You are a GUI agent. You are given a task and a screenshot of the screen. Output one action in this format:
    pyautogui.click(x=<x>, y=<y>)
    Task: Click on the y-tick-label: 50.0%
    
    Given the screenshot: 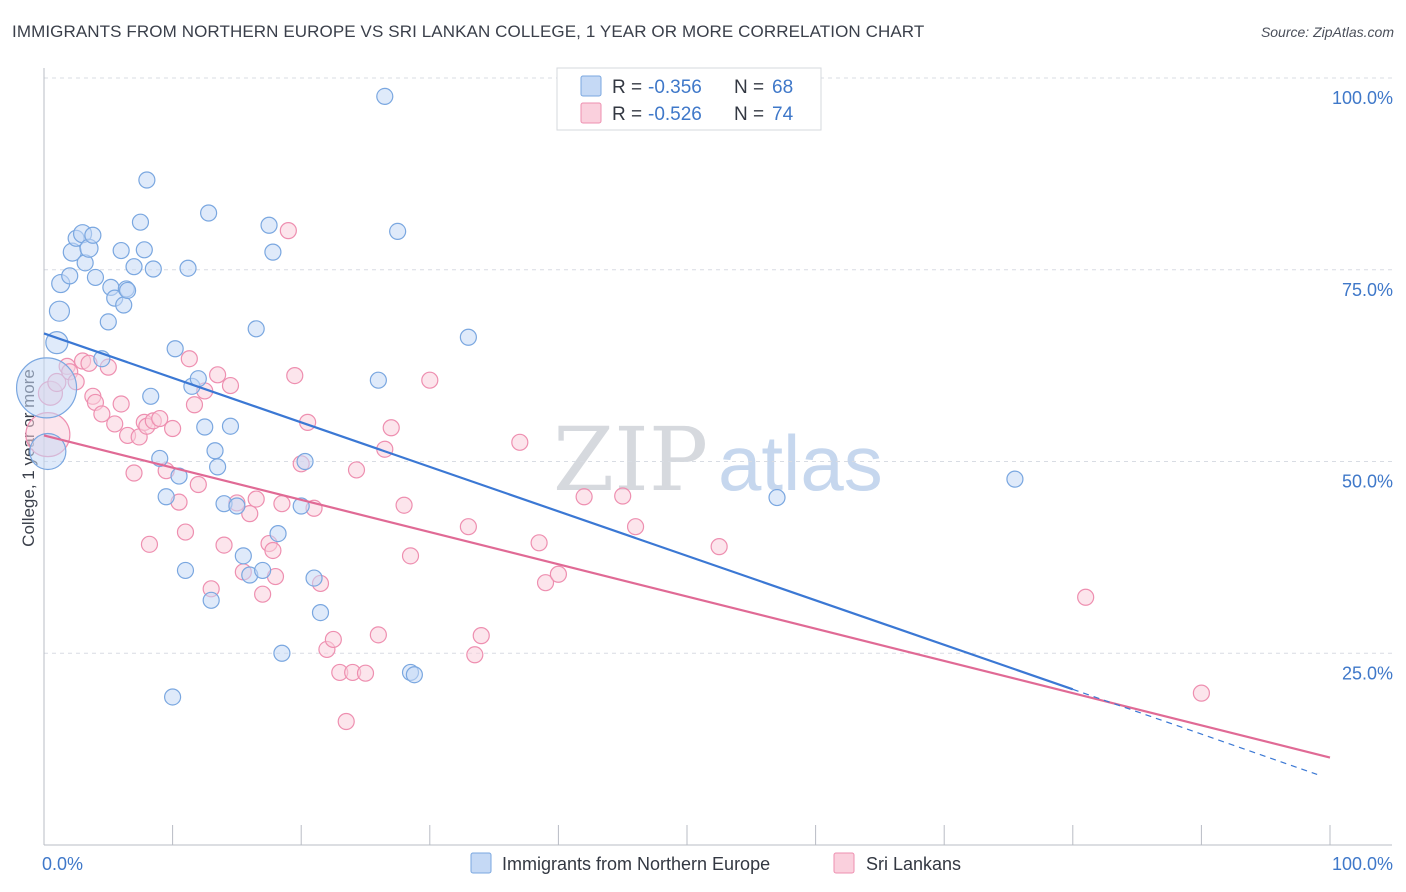 What is the action you would take?
    pyautogui.click(x=1367, y=482)
    